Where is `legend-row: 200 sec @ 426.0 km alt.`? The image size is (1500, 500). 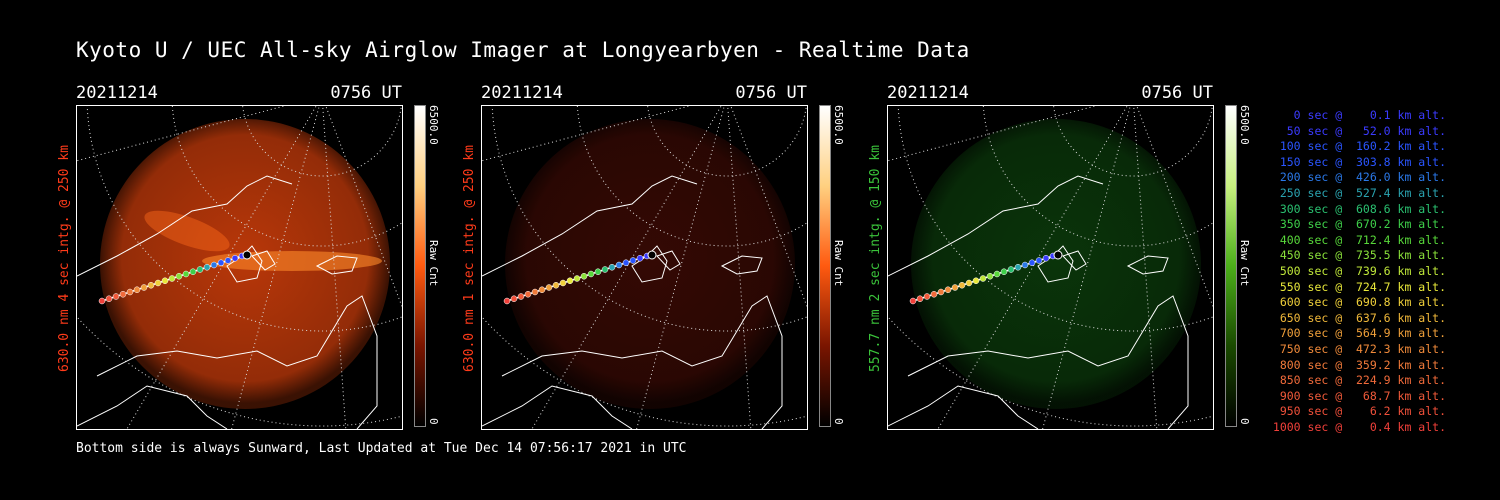
legend-row: 200 sec @ 426.0 km alt. is located at coordinates (1362, 177).